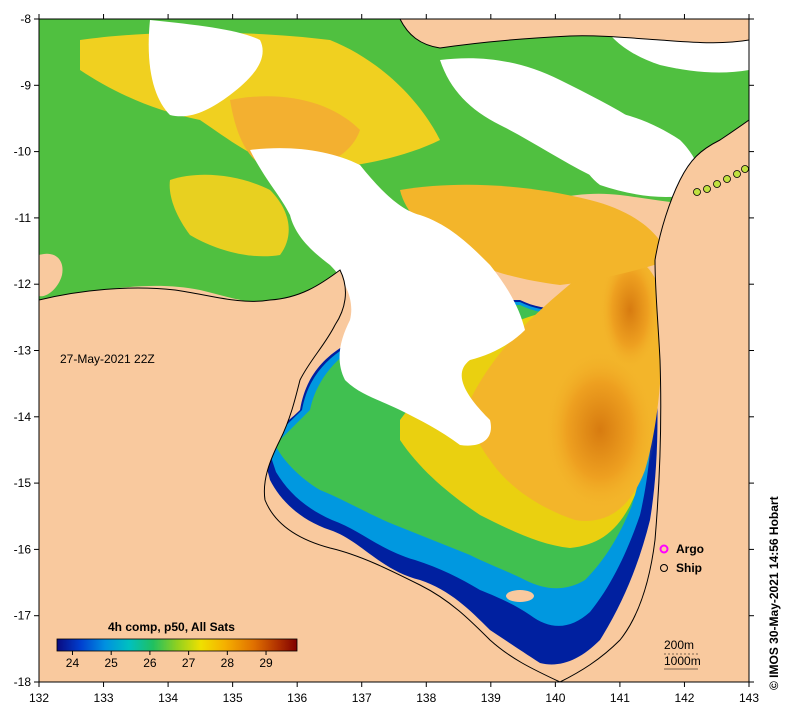 This screenshot has width=791, height=716. Describe the element at coordinates (682, 661) in the screenshot. I see `contour-1000-label: 1000m` at that location.